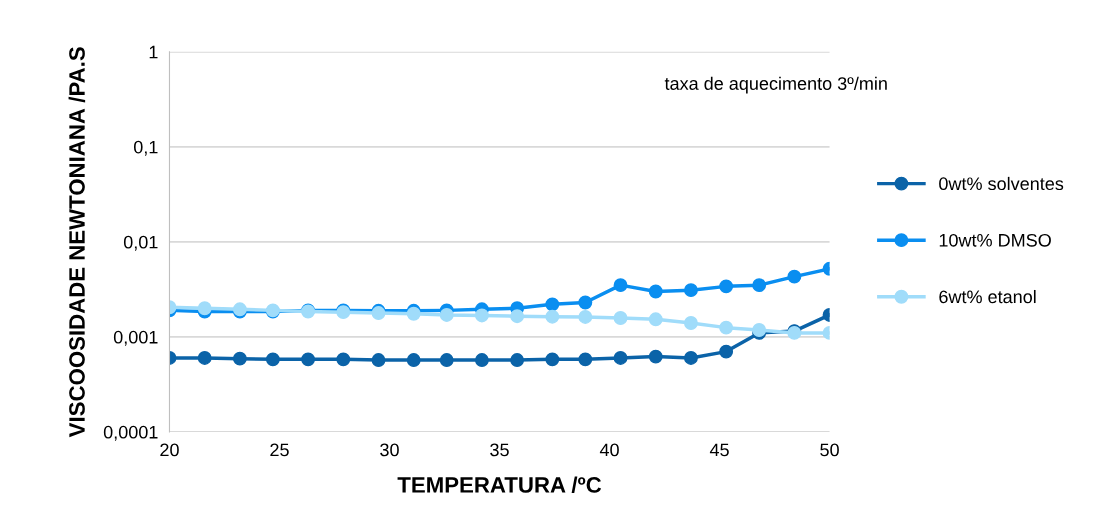 The height and width of the screenshot is (528, 1115). I want to click on y-tick-label: 0,1, so click(145, 148).